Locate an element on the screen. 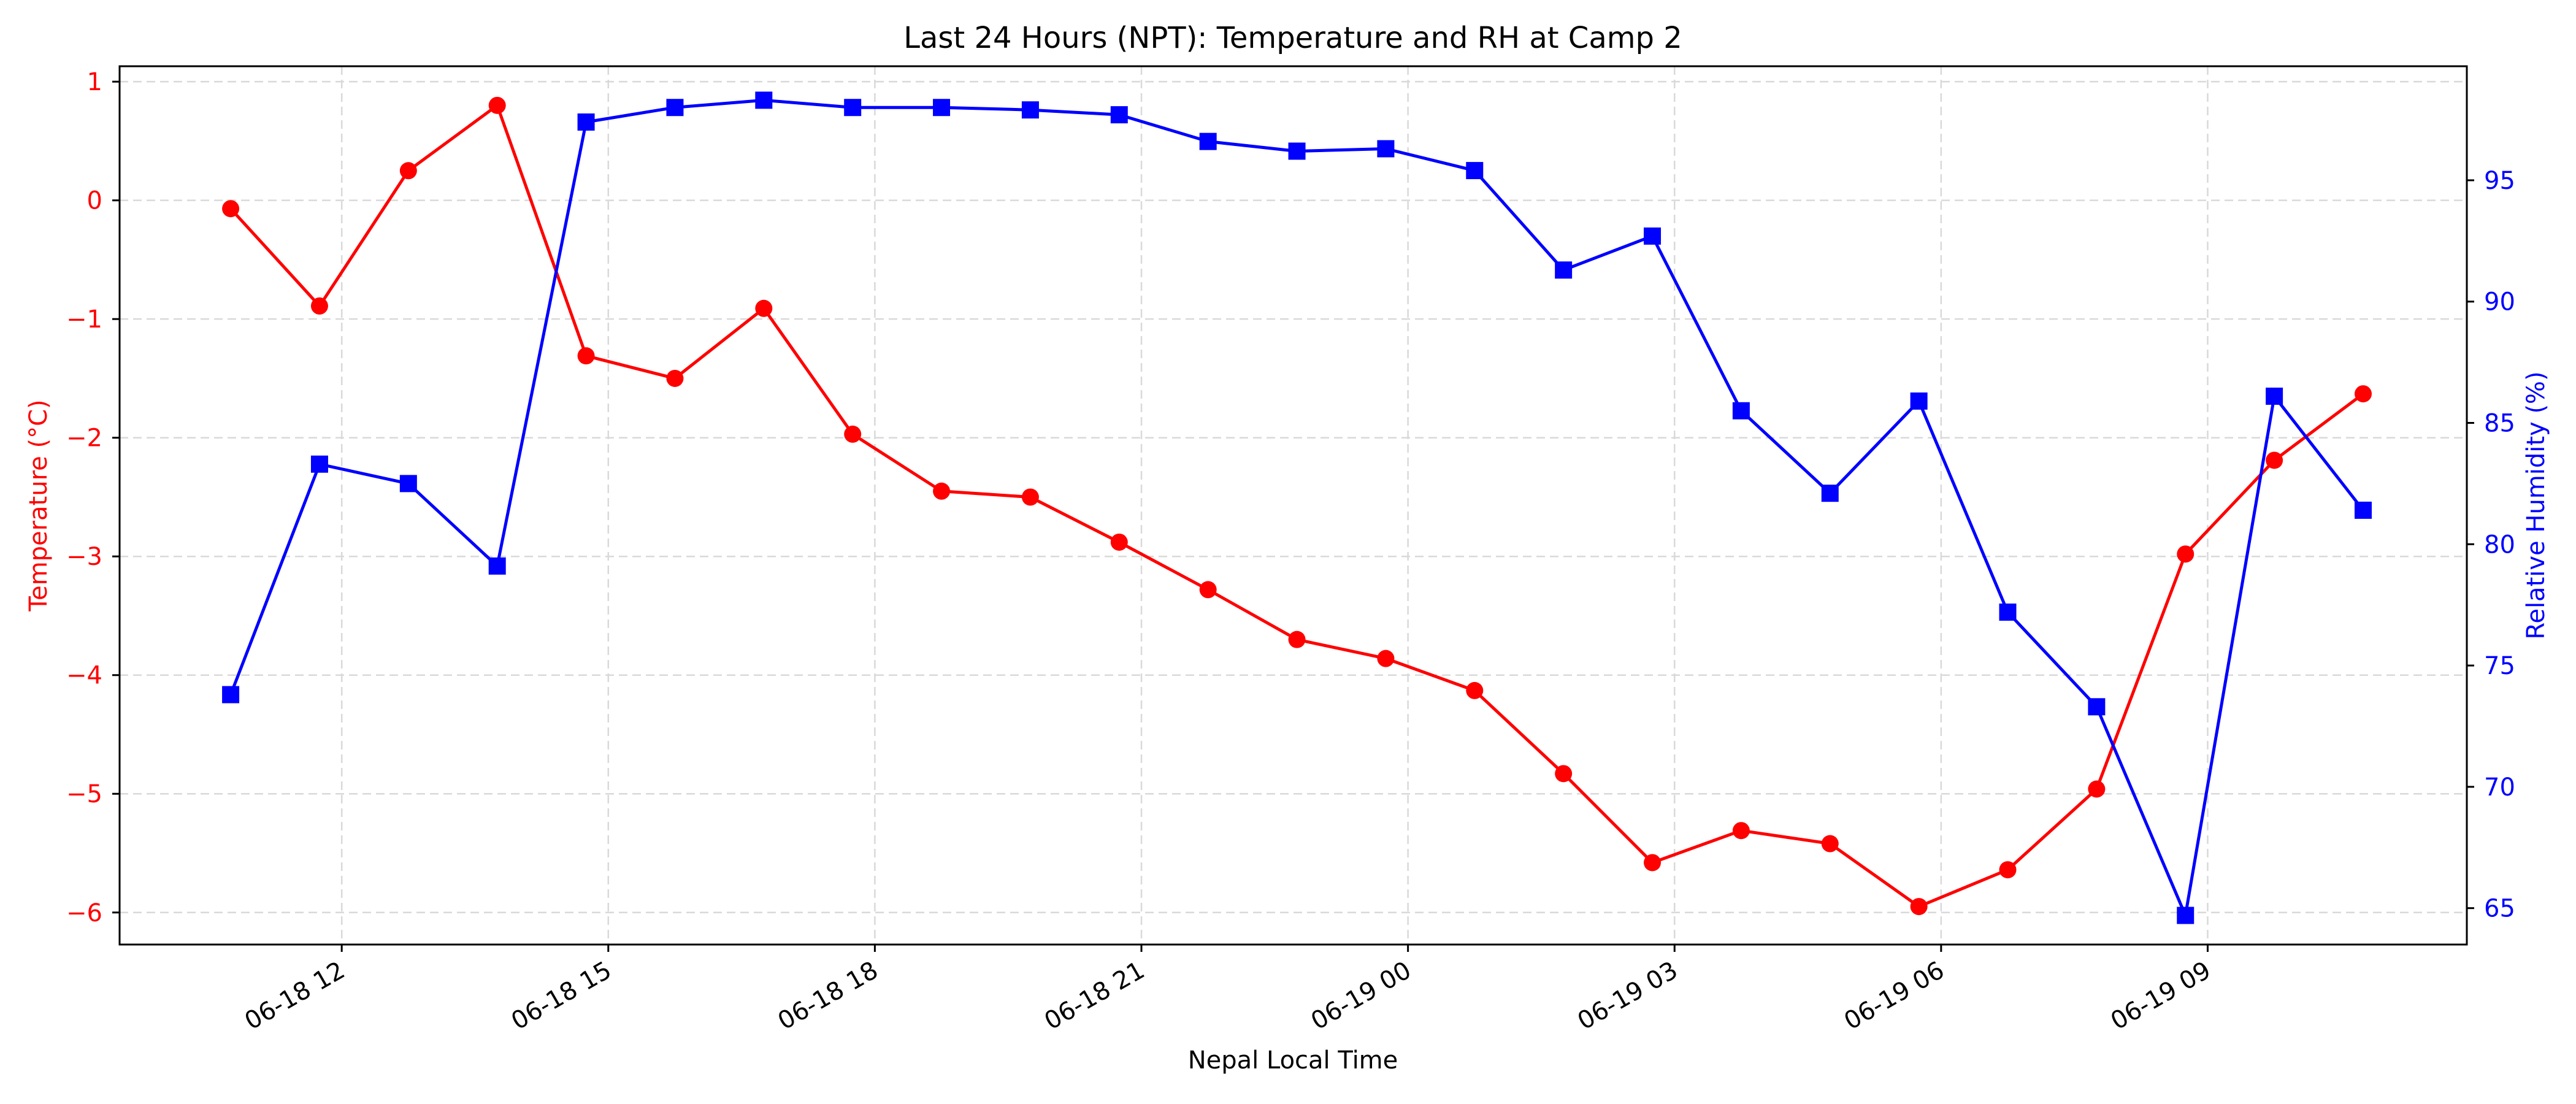 This screenshot has width=2576, height=1104. y-left-tick-label: −5 is located at coordinates (84, 794).